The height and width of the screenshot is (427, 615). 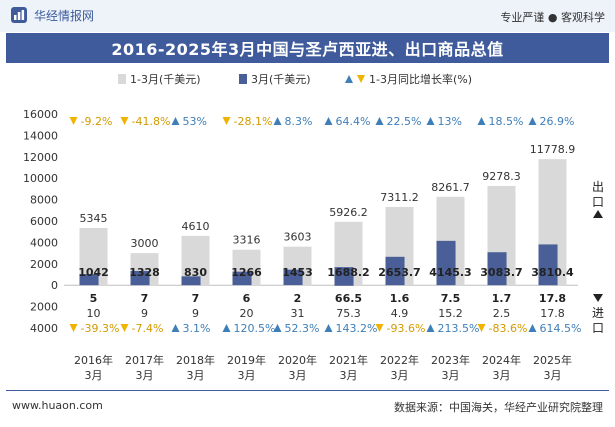 I want to click on export-growth-label: -28.1%, so click(x=253, y=121).